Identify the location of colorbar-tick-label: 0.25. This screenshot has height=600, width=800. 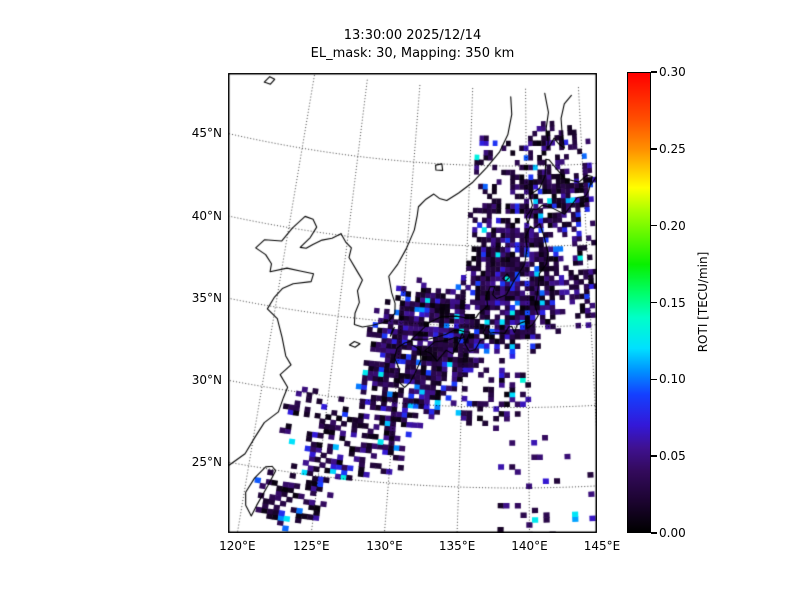
(672, 148).